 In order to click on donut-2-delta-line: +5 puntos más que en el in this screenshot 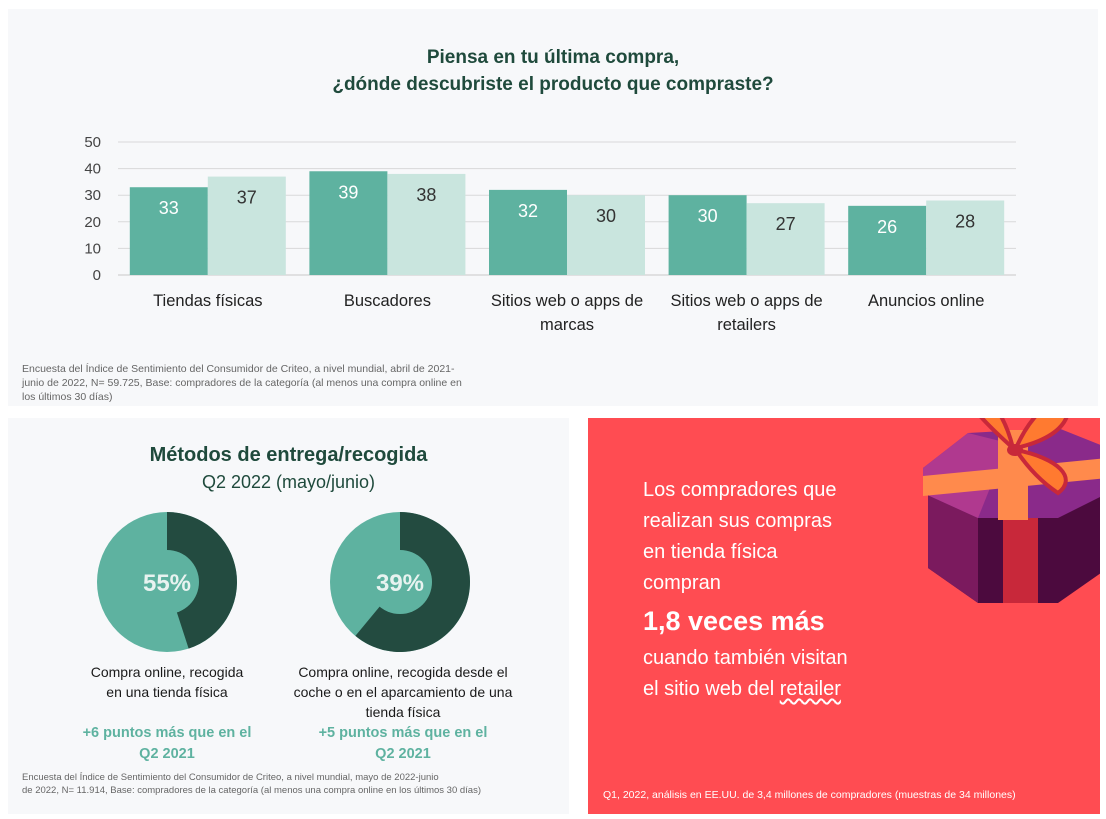, I will do `click(403, 733)`.